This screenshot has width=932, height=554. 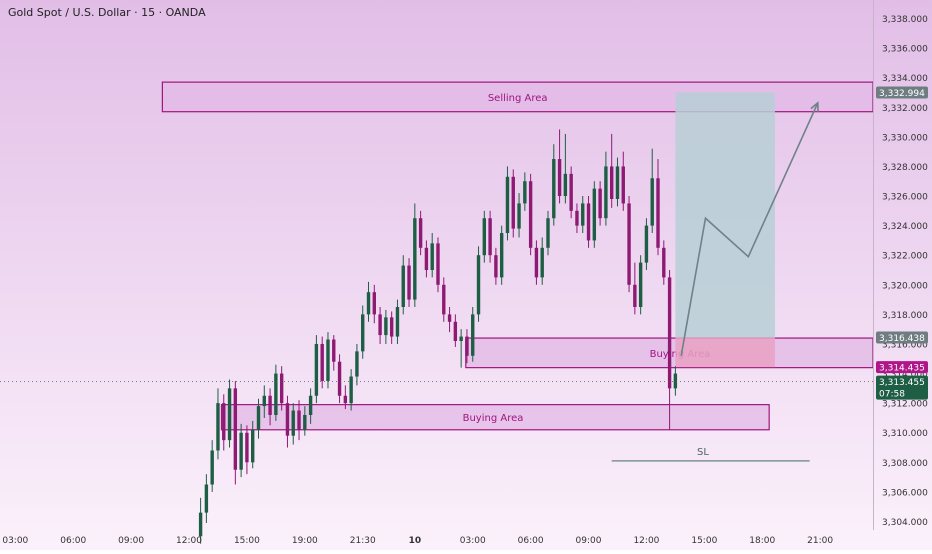 I want to click on projection-path, so click(x=749, y=229).